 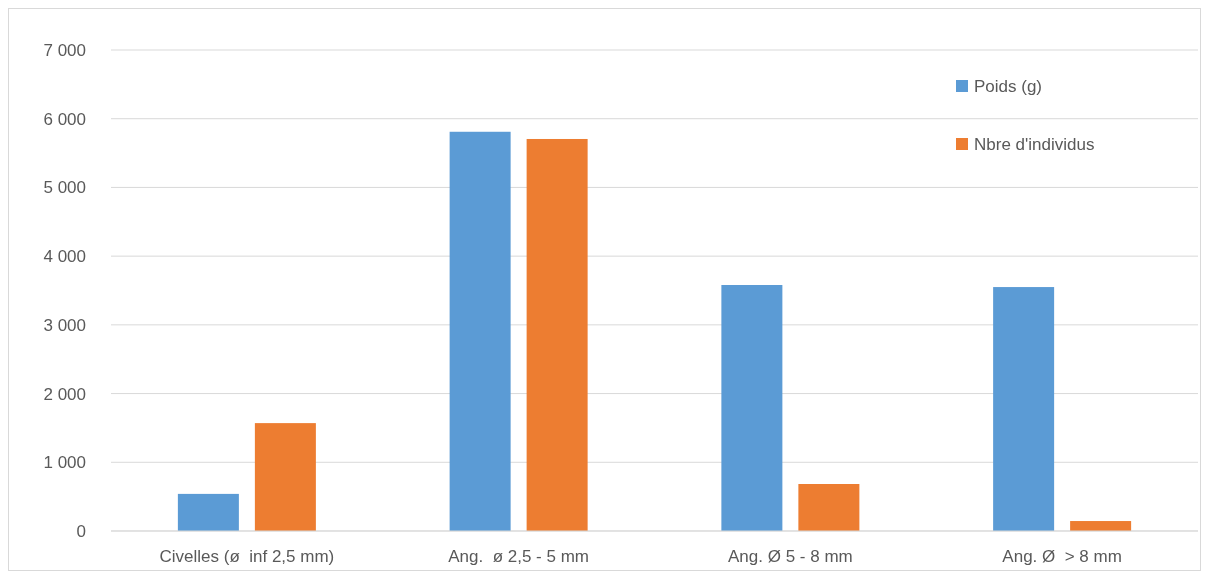 I want to click on y-tick-label: 3 000, so click(x=64, y=325).